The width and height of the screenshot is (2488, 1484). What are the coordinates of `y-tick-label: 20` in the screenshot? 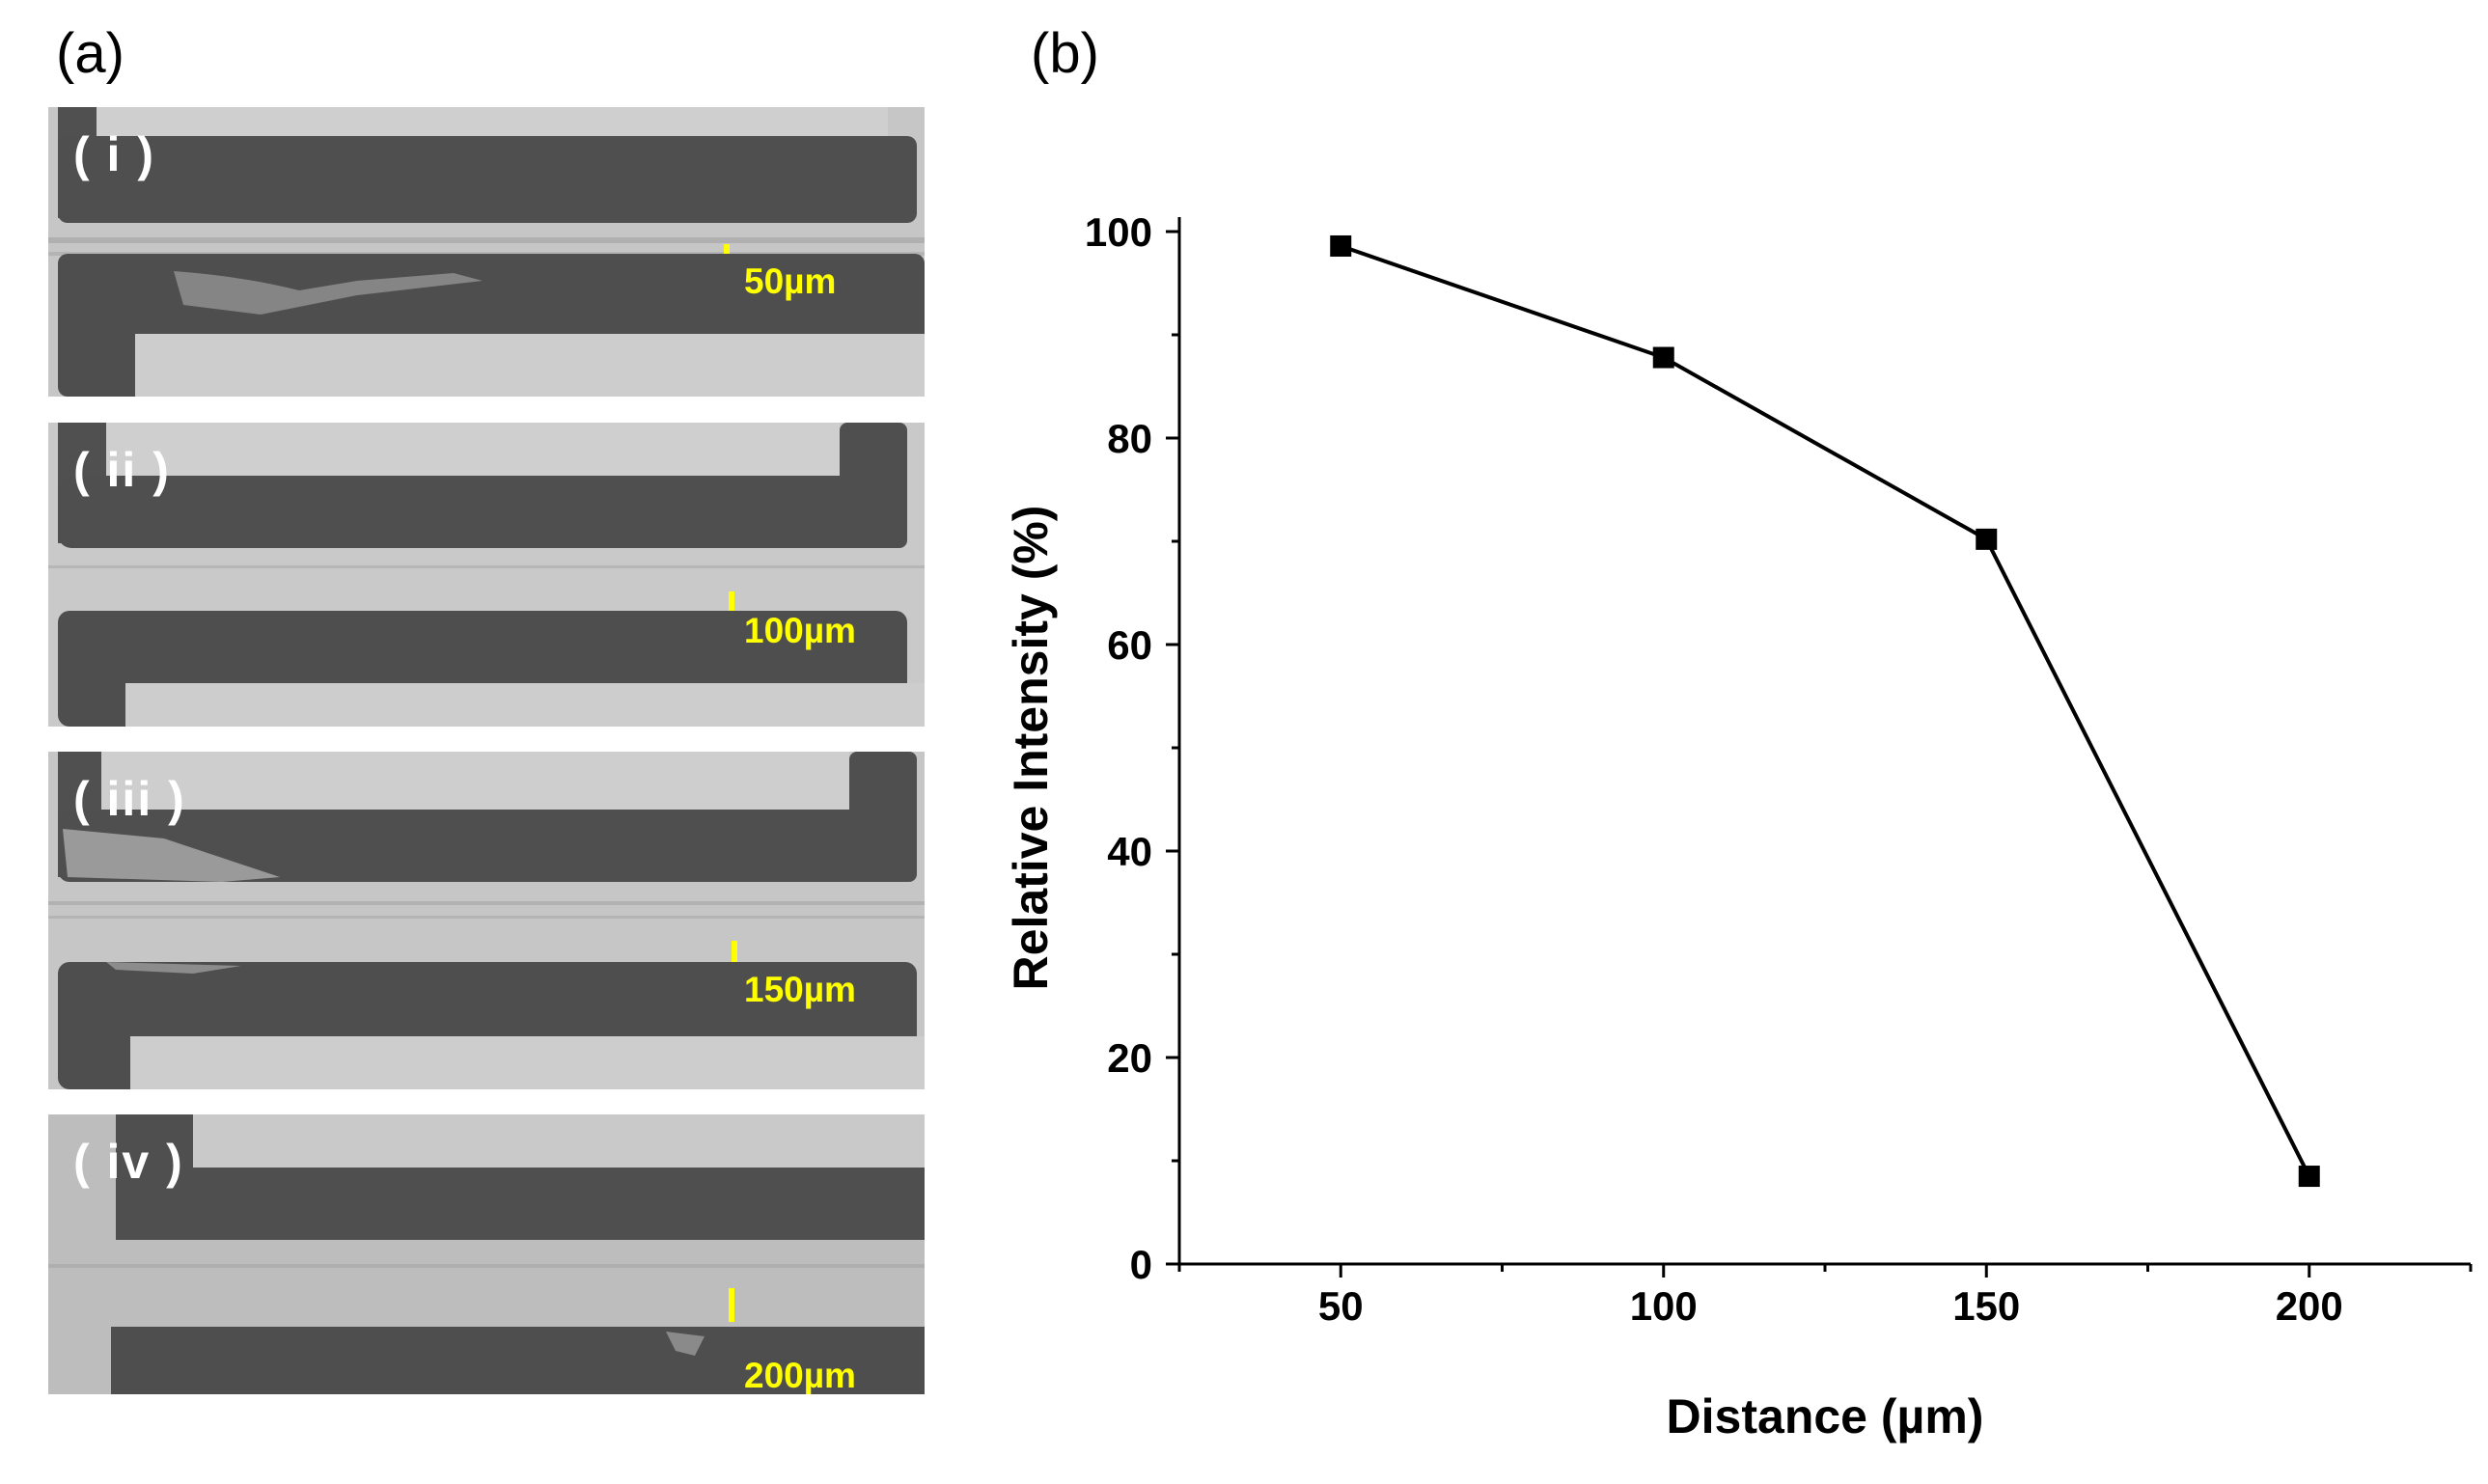 It's located at (1130, 1058).